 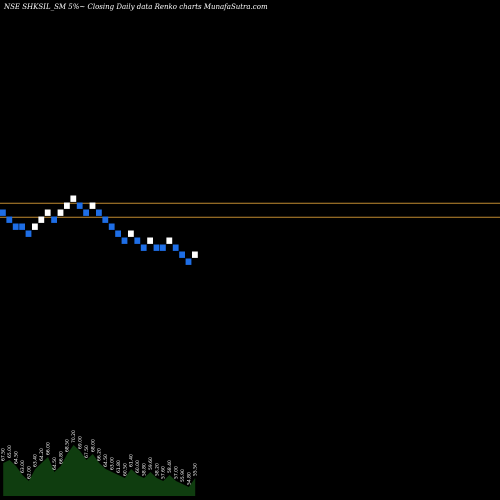 I want to click on volume-label: 57.00, so click(x=177, y=472).